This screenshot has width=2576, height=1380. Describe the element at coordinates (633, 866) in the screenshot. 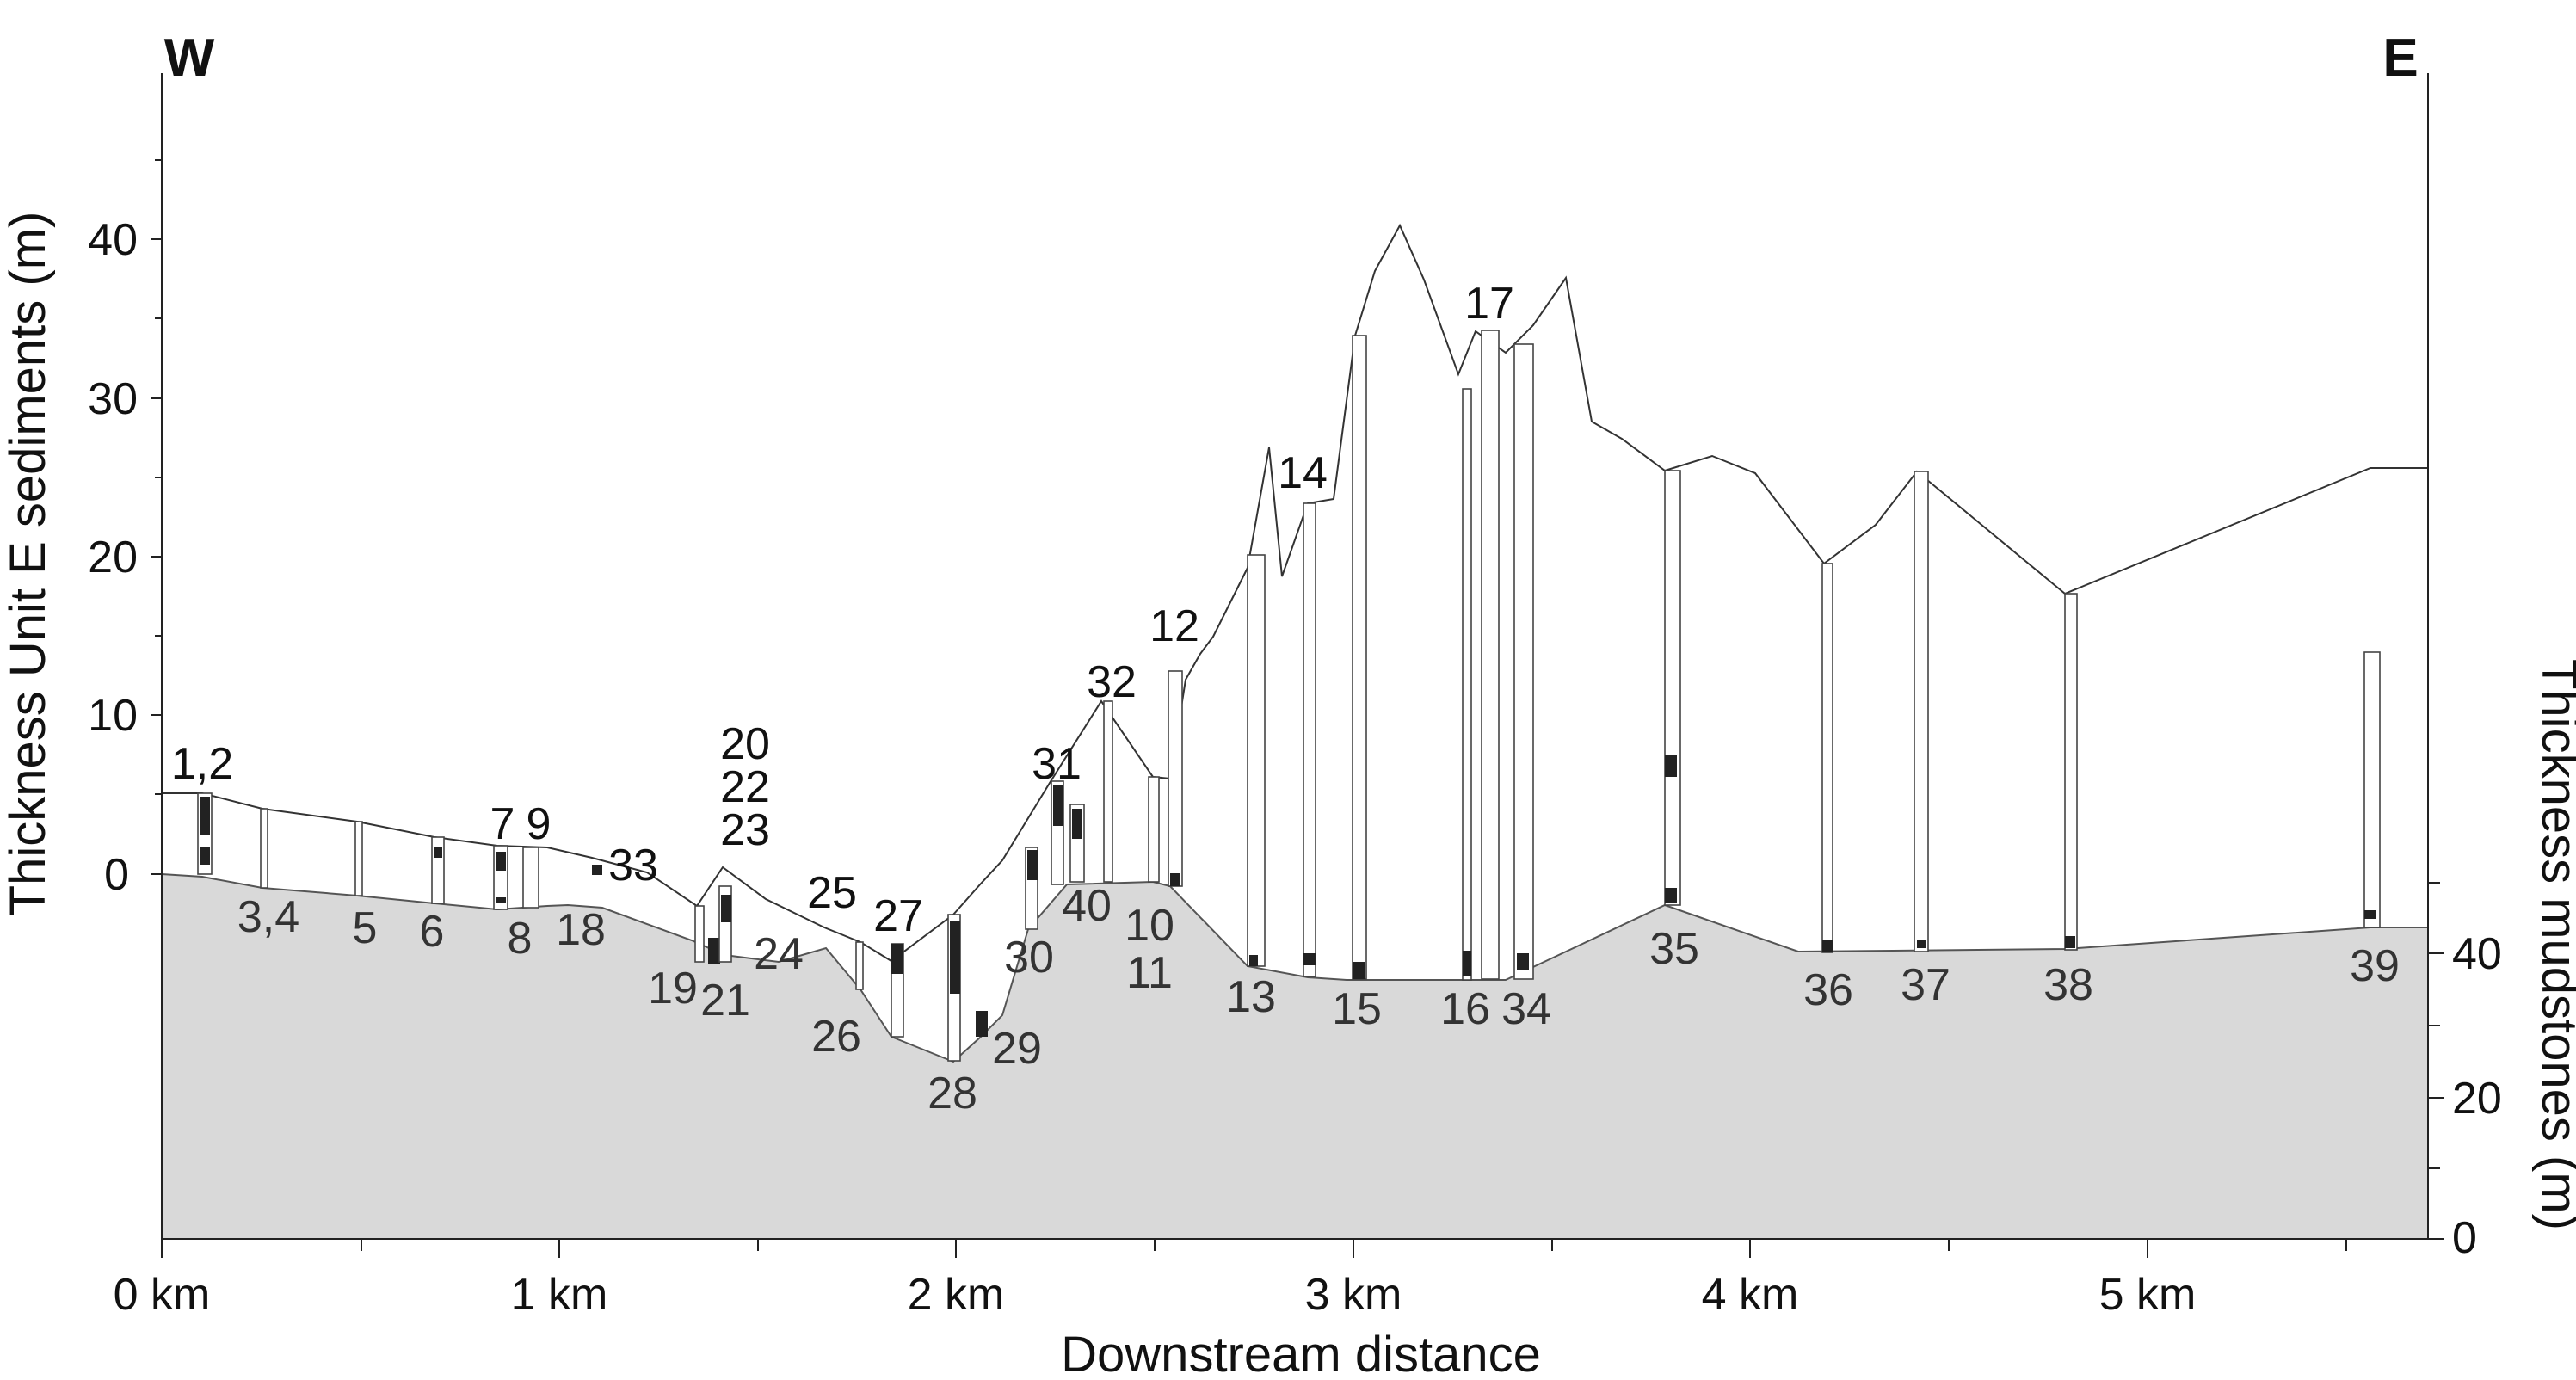

I see `section-label: 33` at that location.